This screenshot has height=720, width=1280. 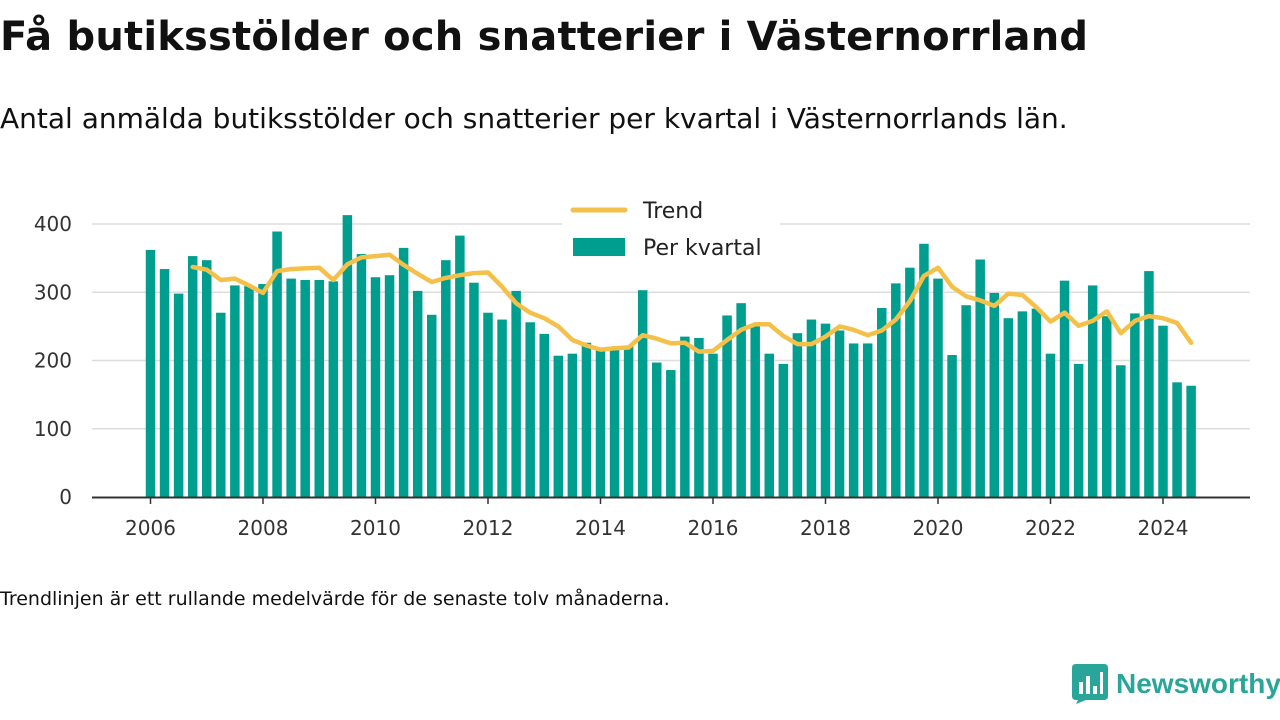 I want to click on y-tick-label: 100, so click(x=53, y=429).